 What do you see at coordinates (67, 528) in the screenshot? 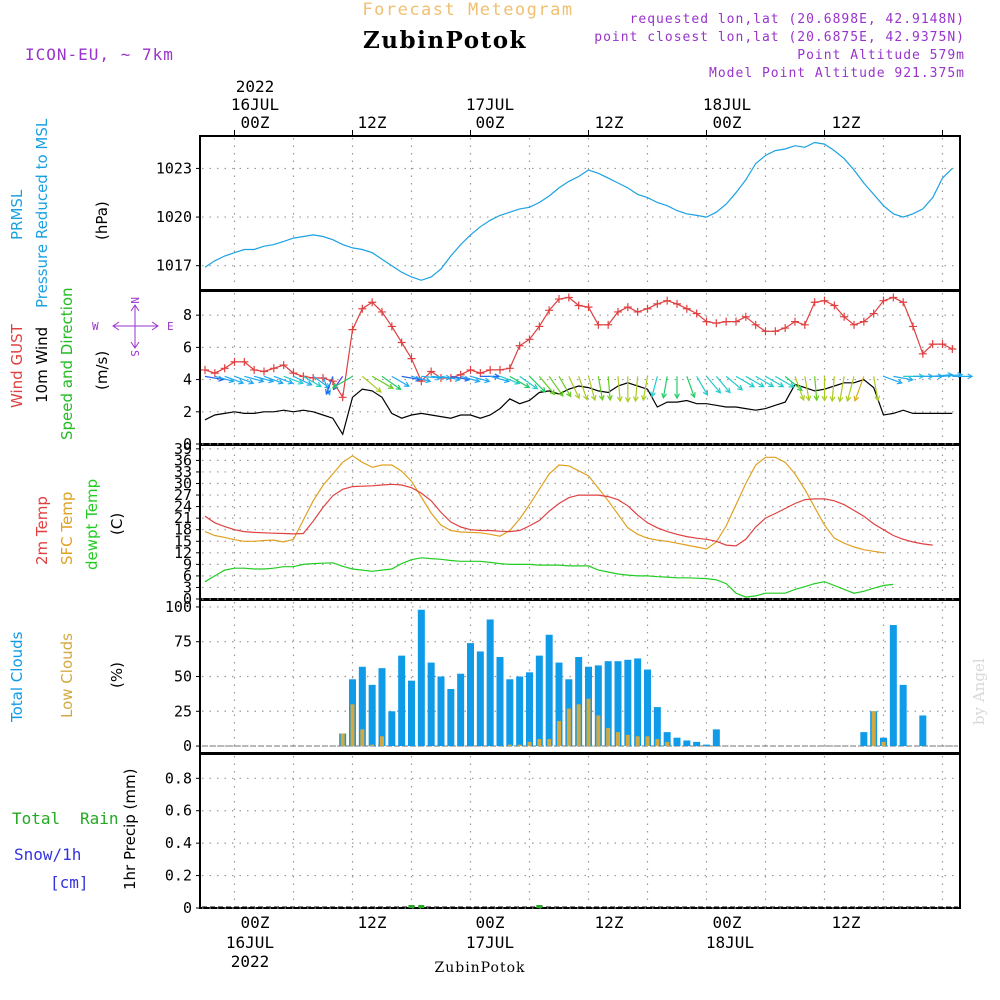
I see `temp-sfc-label: SFC Temp` at bounding box center [67, 528].